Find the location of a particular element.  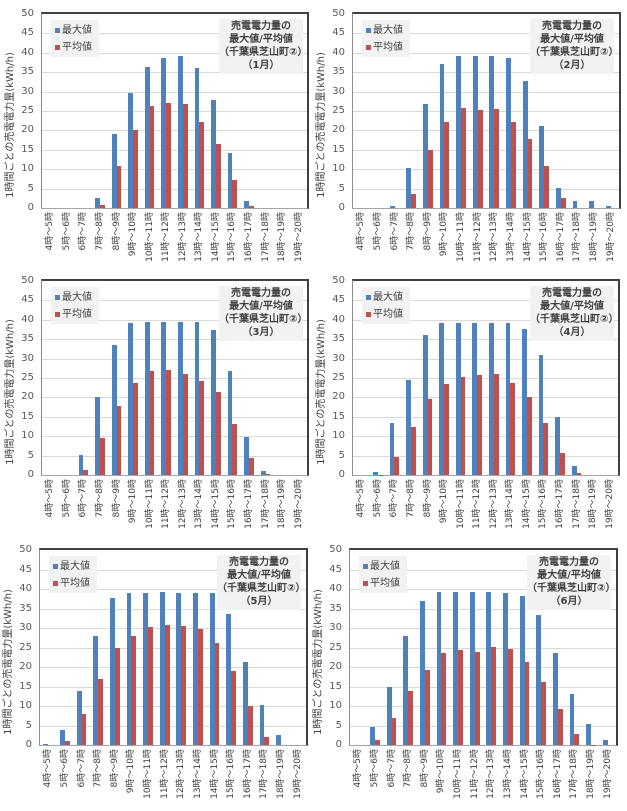

x-tick-label: 7時～8時 is located at coordinates (411, 510).